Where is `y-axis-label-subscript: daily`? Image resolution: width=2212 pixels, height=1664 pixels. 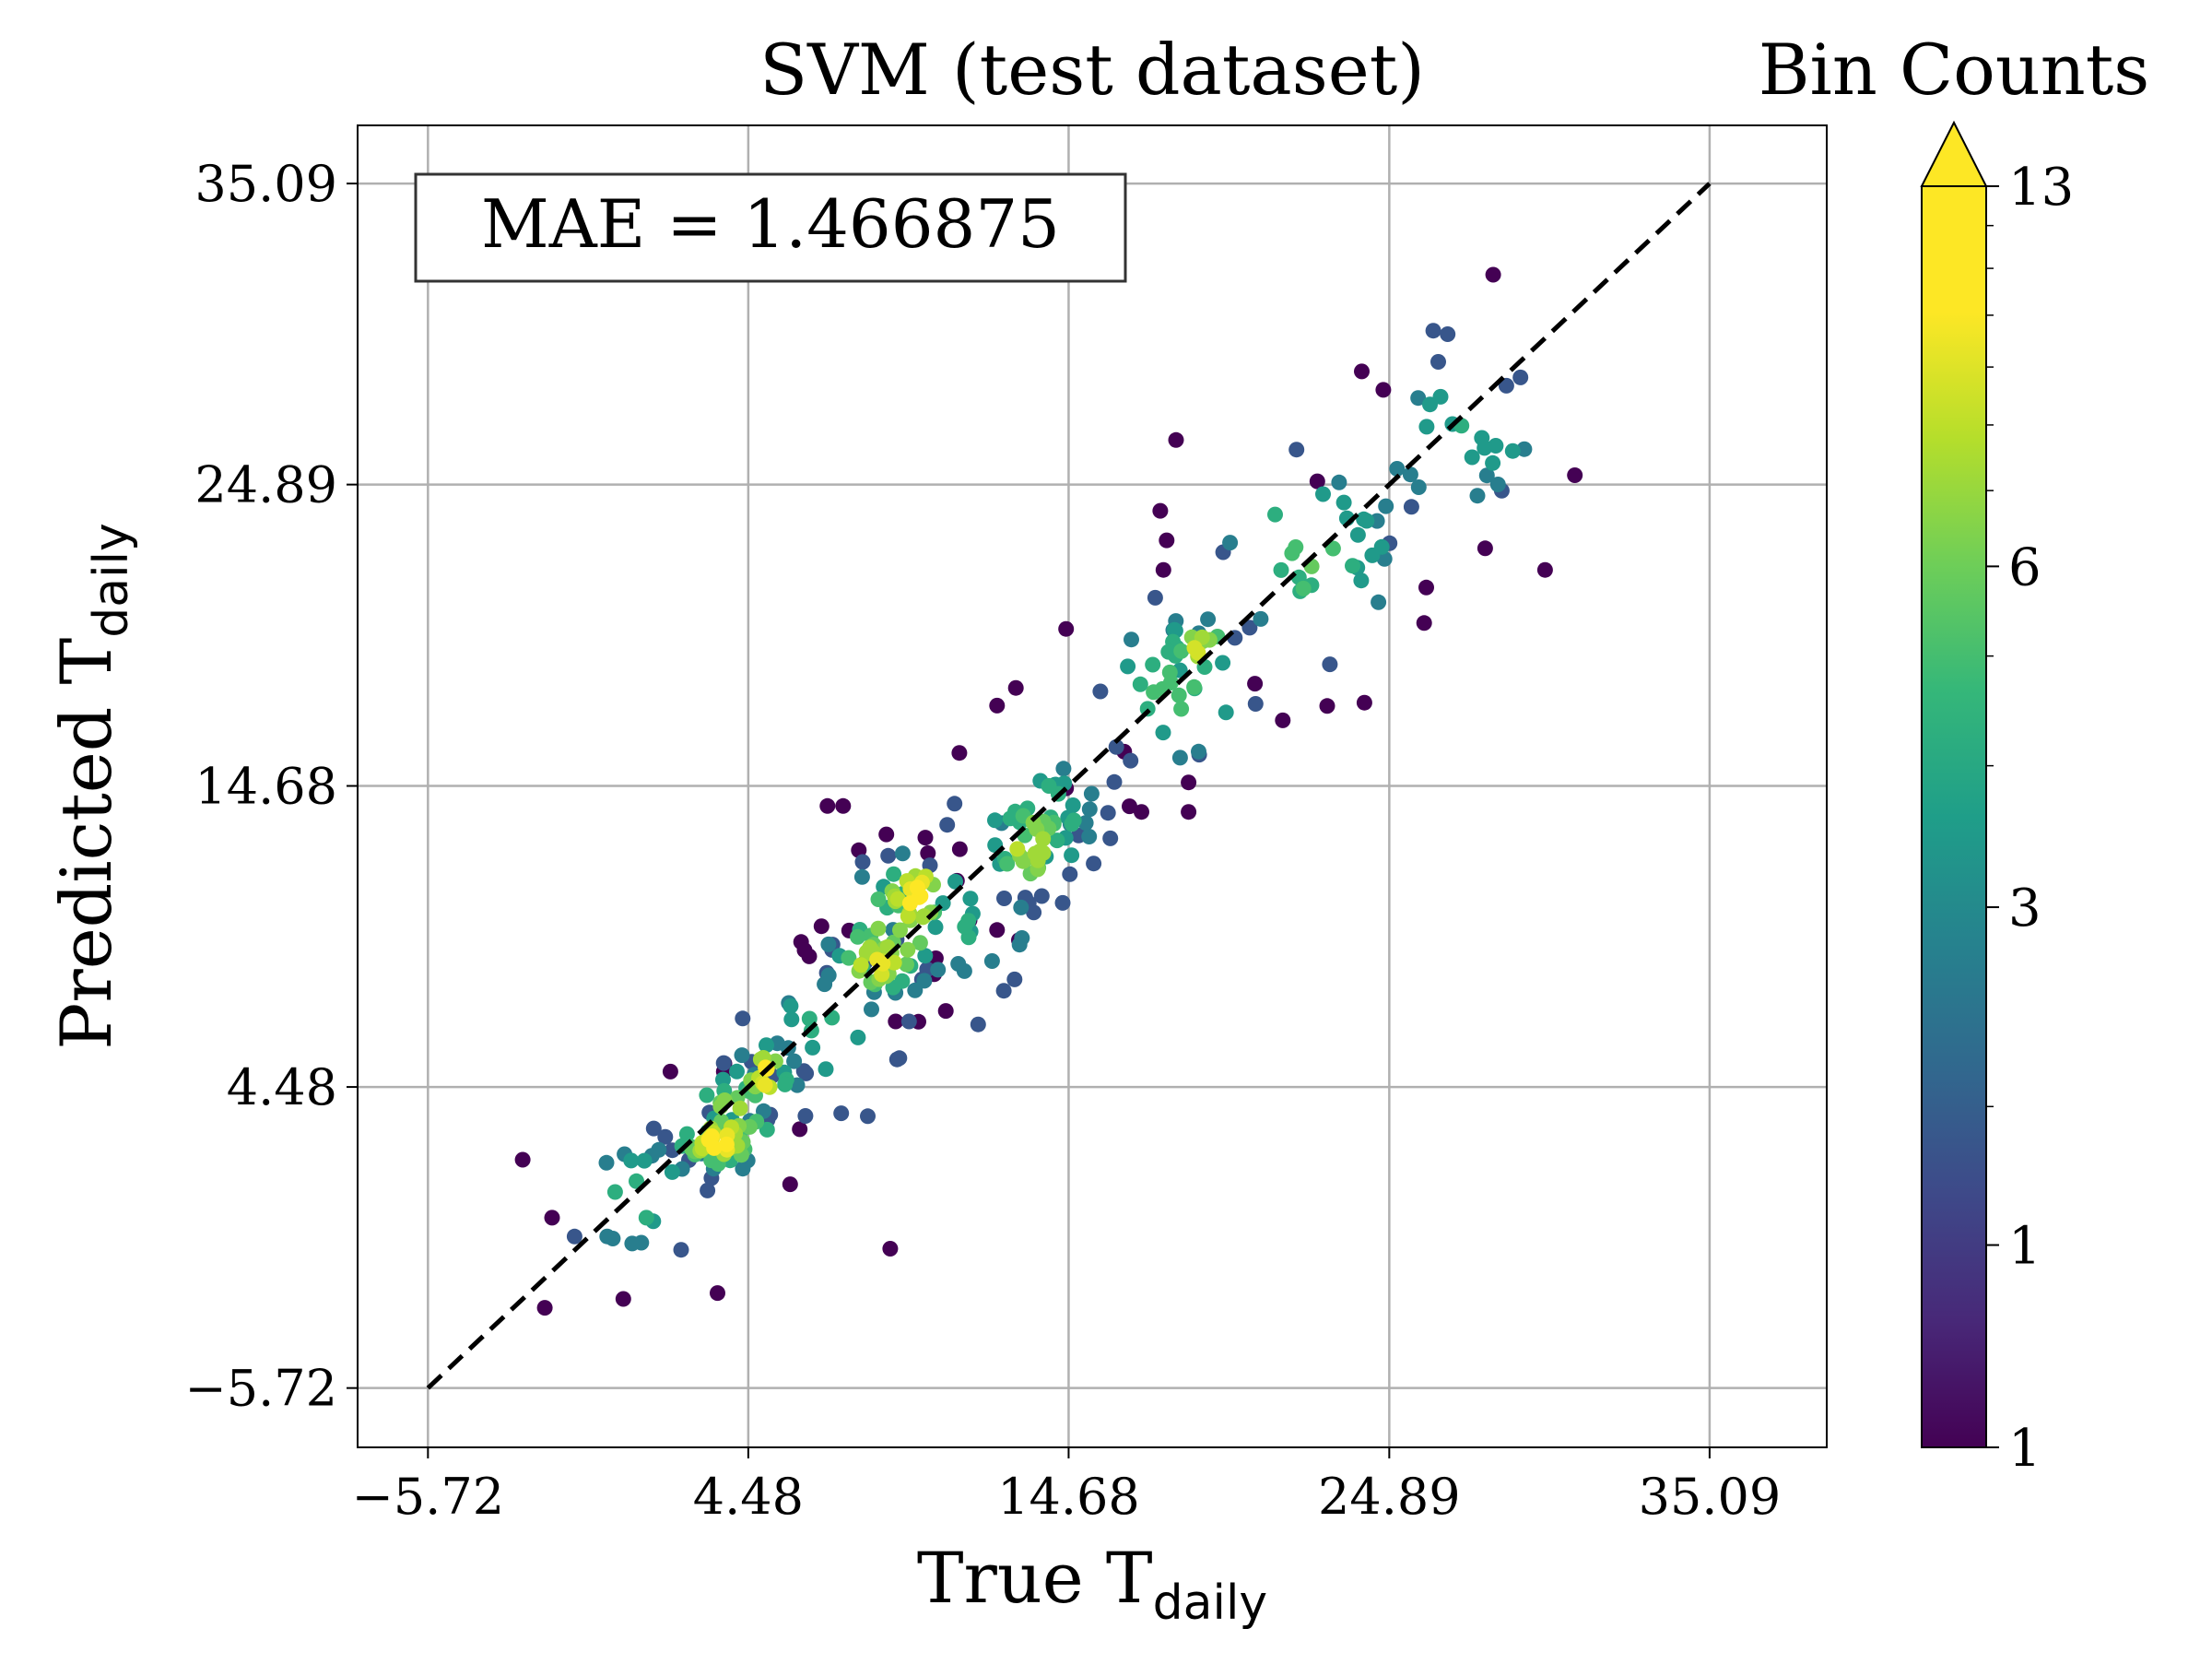
y-axis-label-subscript: daily is located at coordinates (111, 580).